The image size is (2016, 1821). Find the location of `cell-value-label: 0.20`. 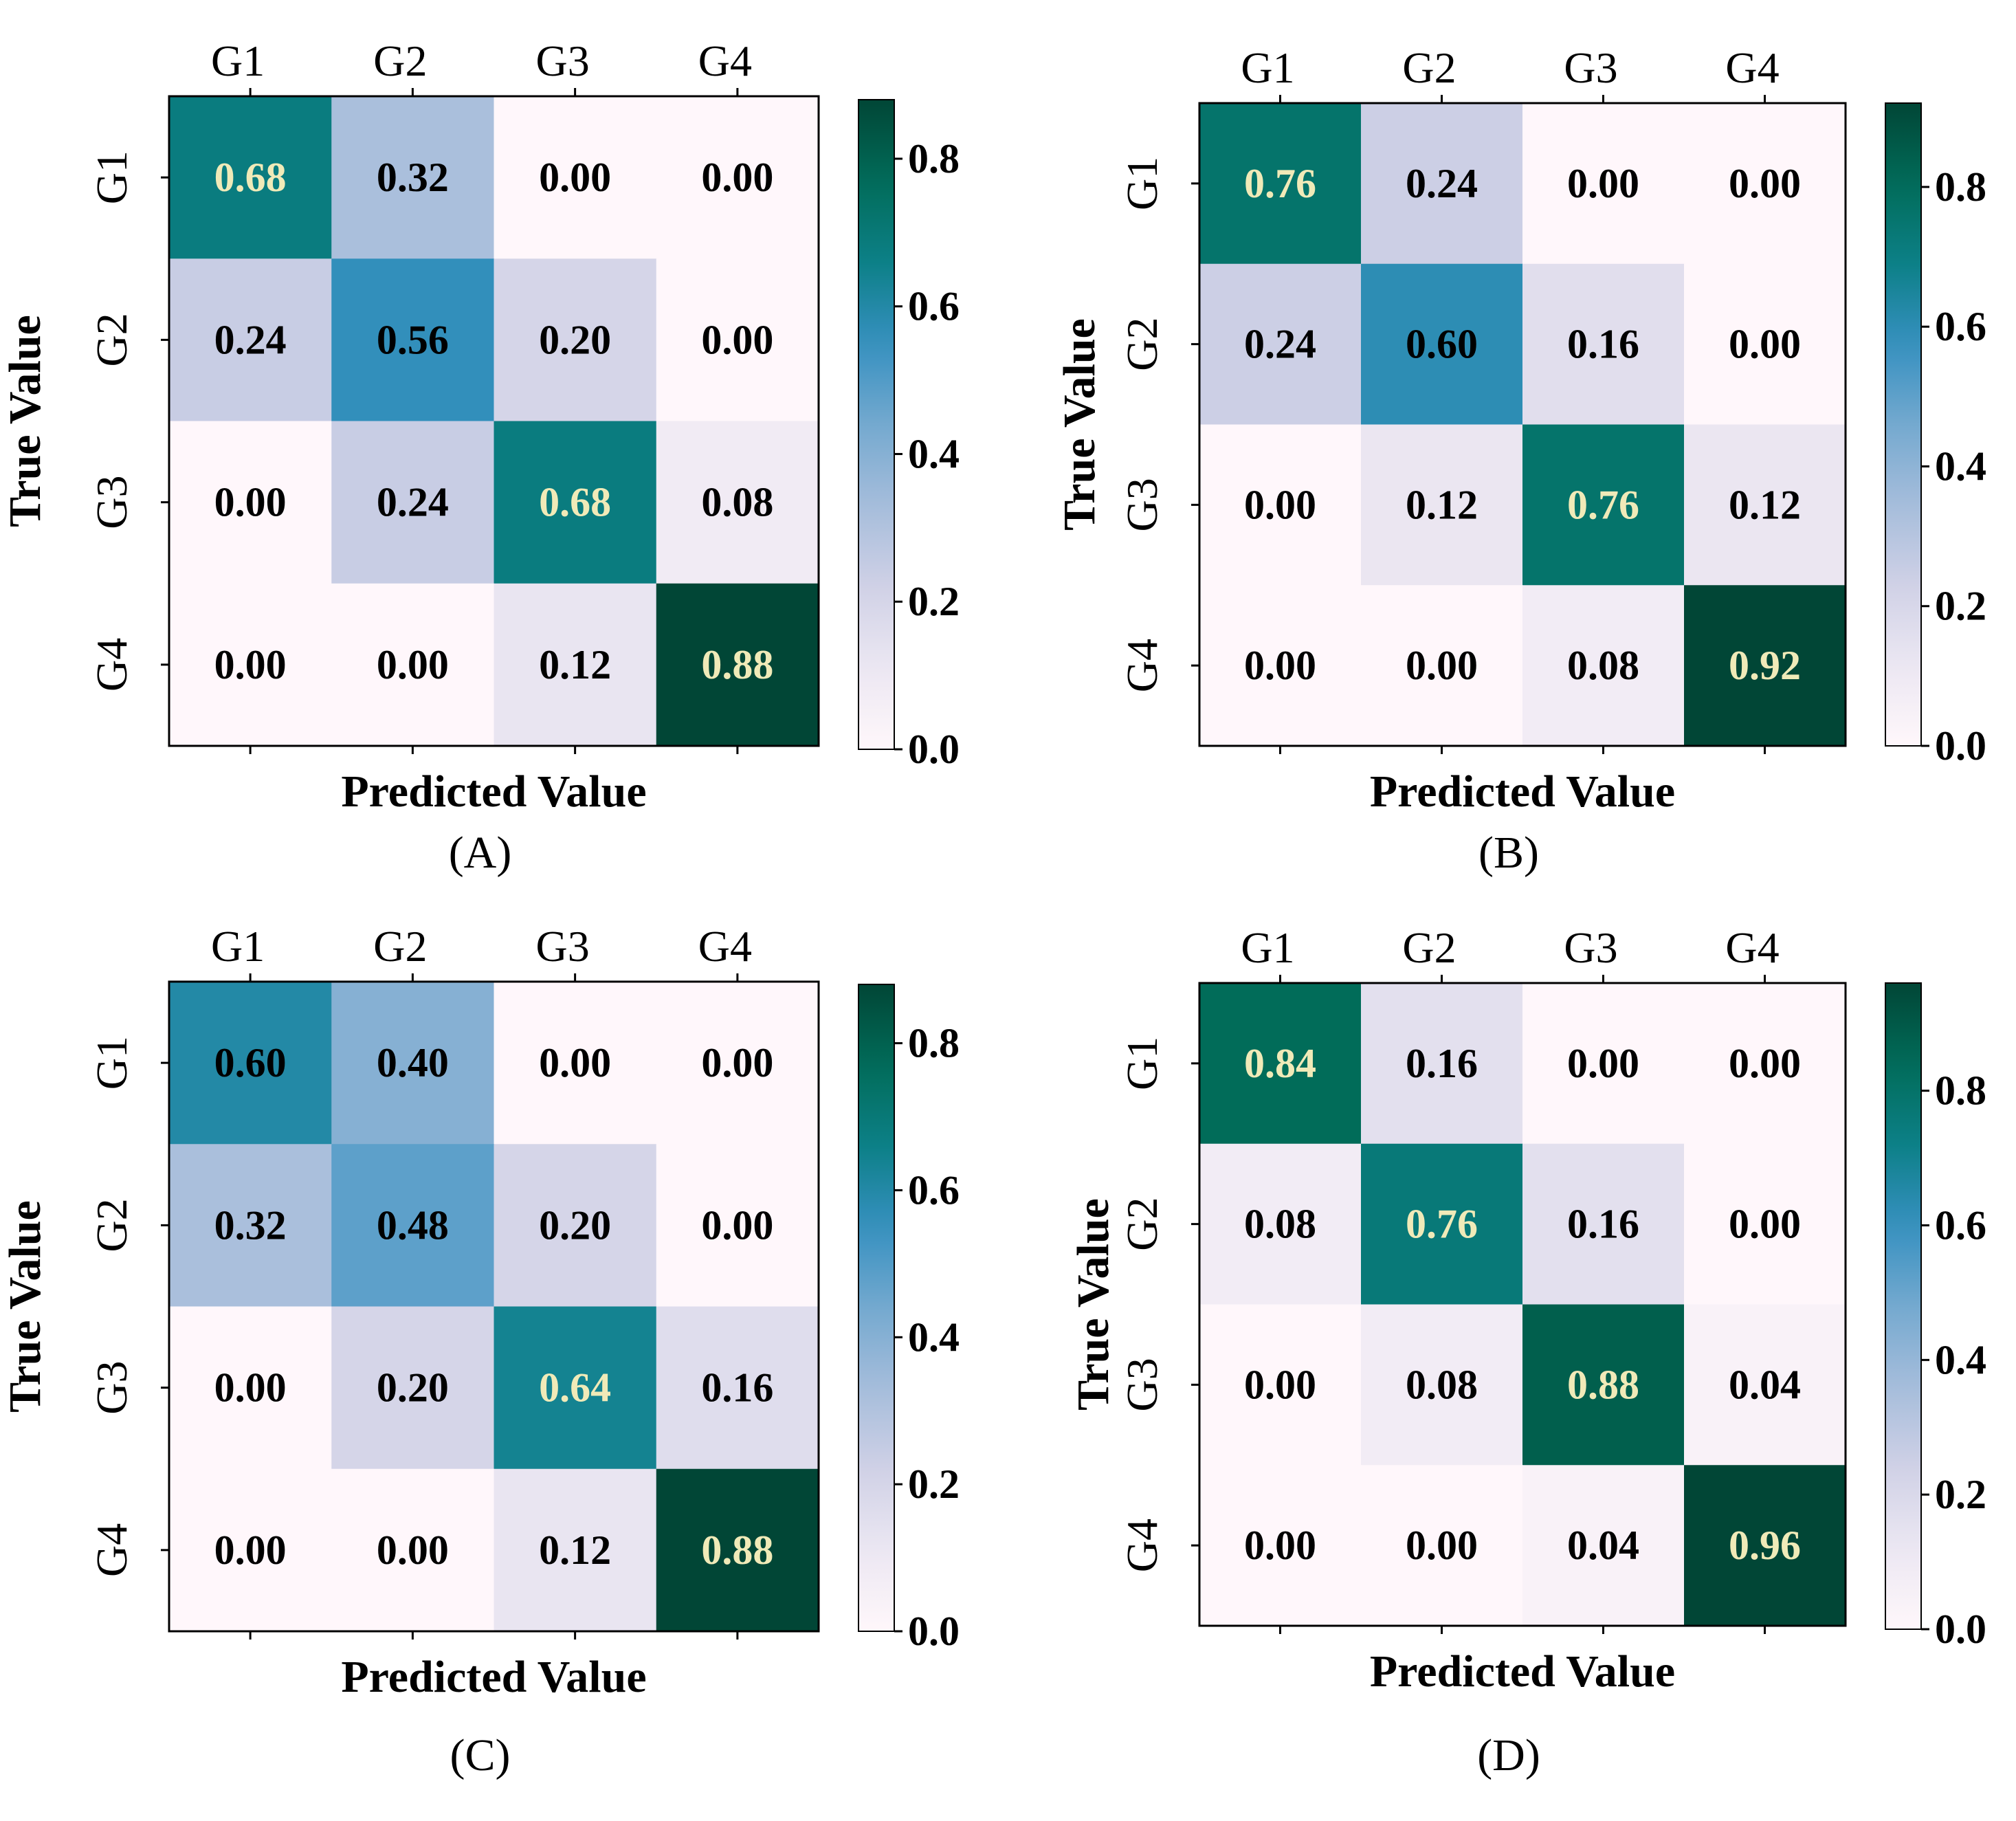

cell-value-label: 0.20 is located at coordinates (575, 339).